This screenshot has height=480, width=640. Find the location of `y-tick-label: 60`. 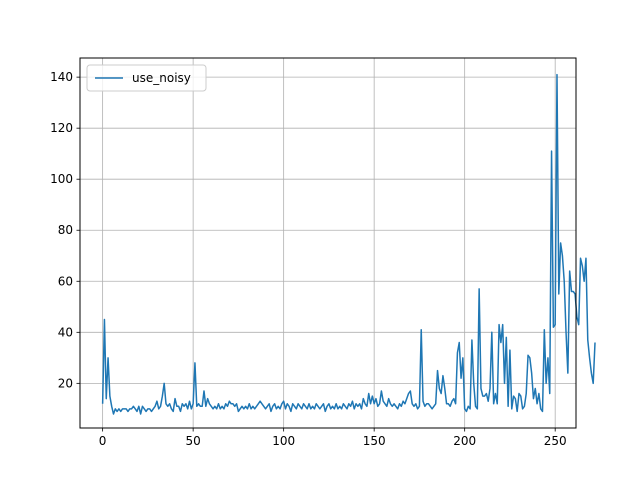

y-tick-label: 60 is located at coordinates (65, 281).